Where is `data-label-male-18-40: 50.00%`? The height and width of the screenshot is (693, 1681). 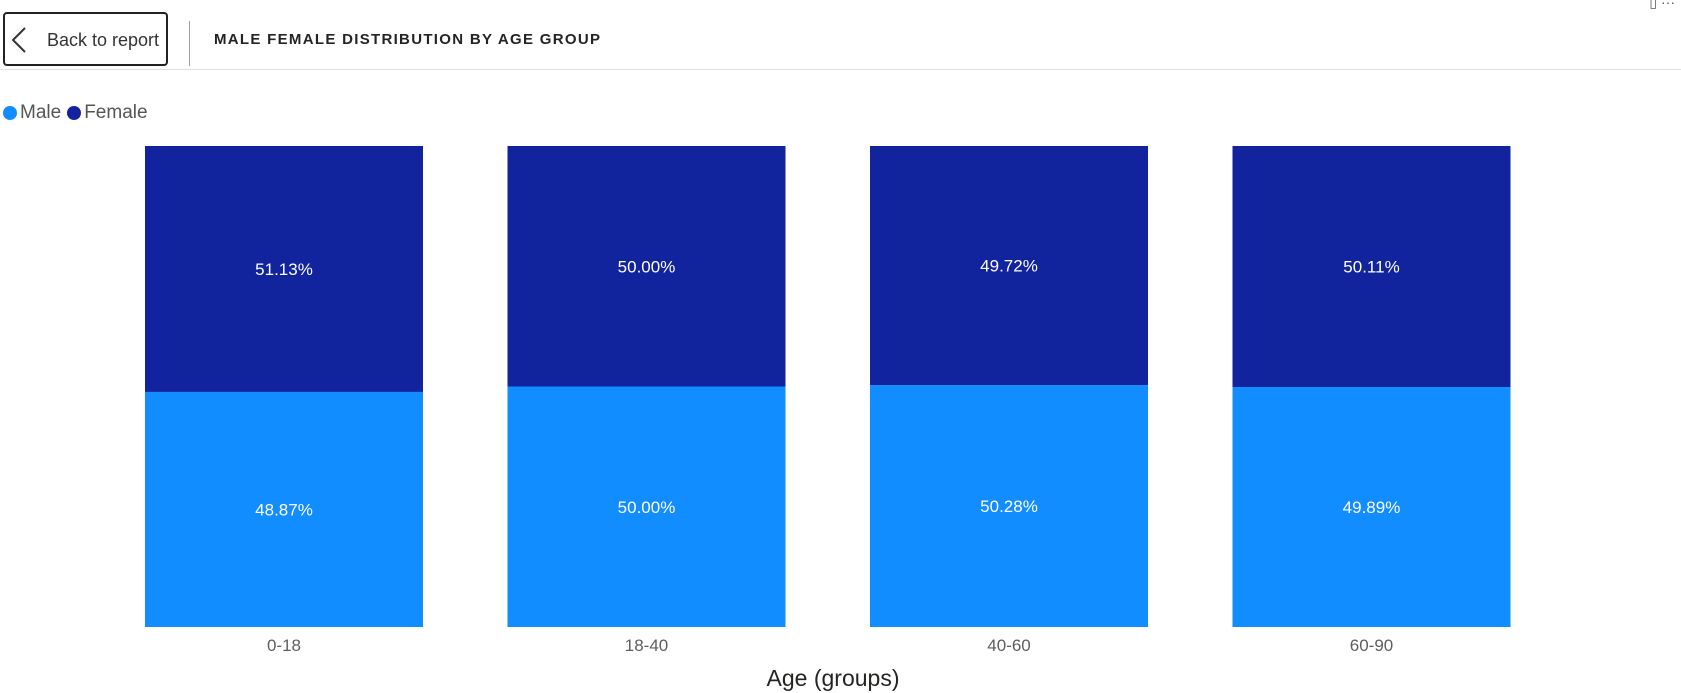
data-label-male-18-40: 50.00% is located at coordinates (647, 507).